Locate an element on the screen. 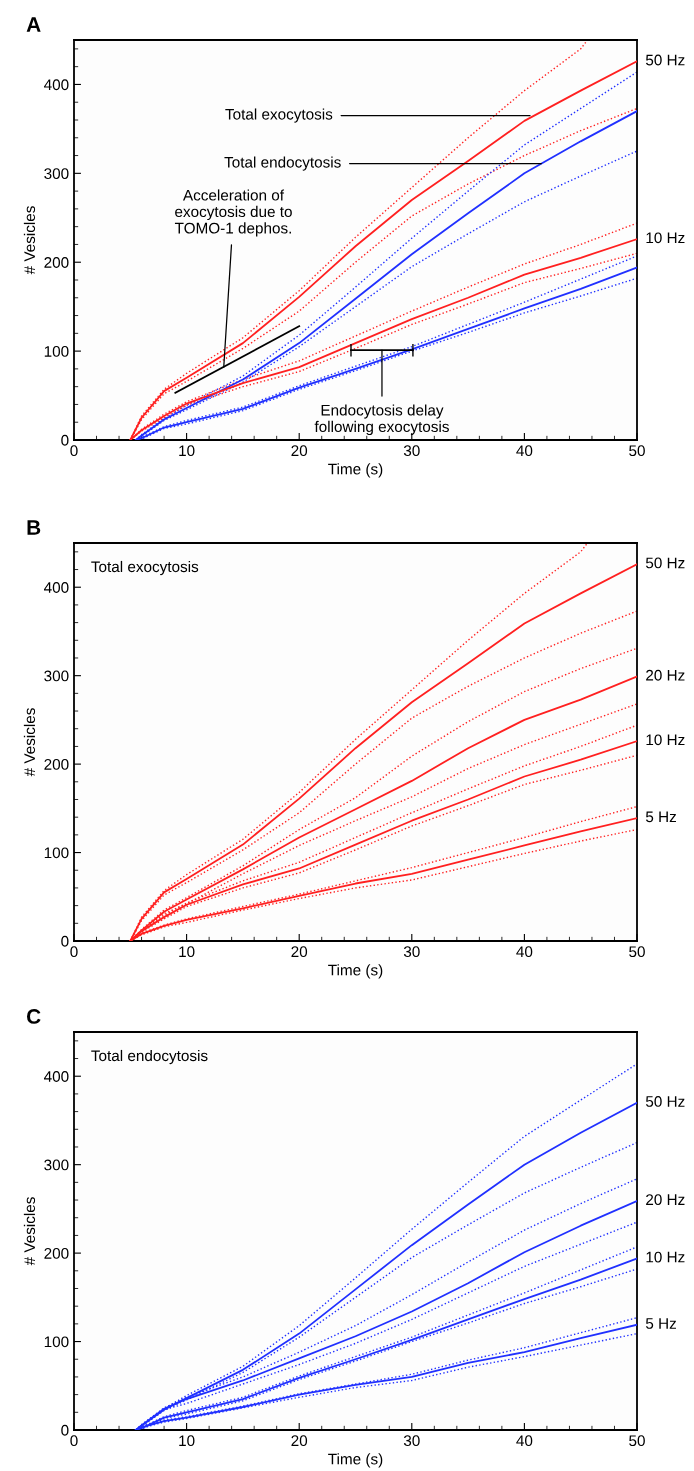 This screenshot has height=1471, width=694. annotation: Acceleration of exocytosis due to TOMO-1 dephos. is located at coordinates (233, 213).